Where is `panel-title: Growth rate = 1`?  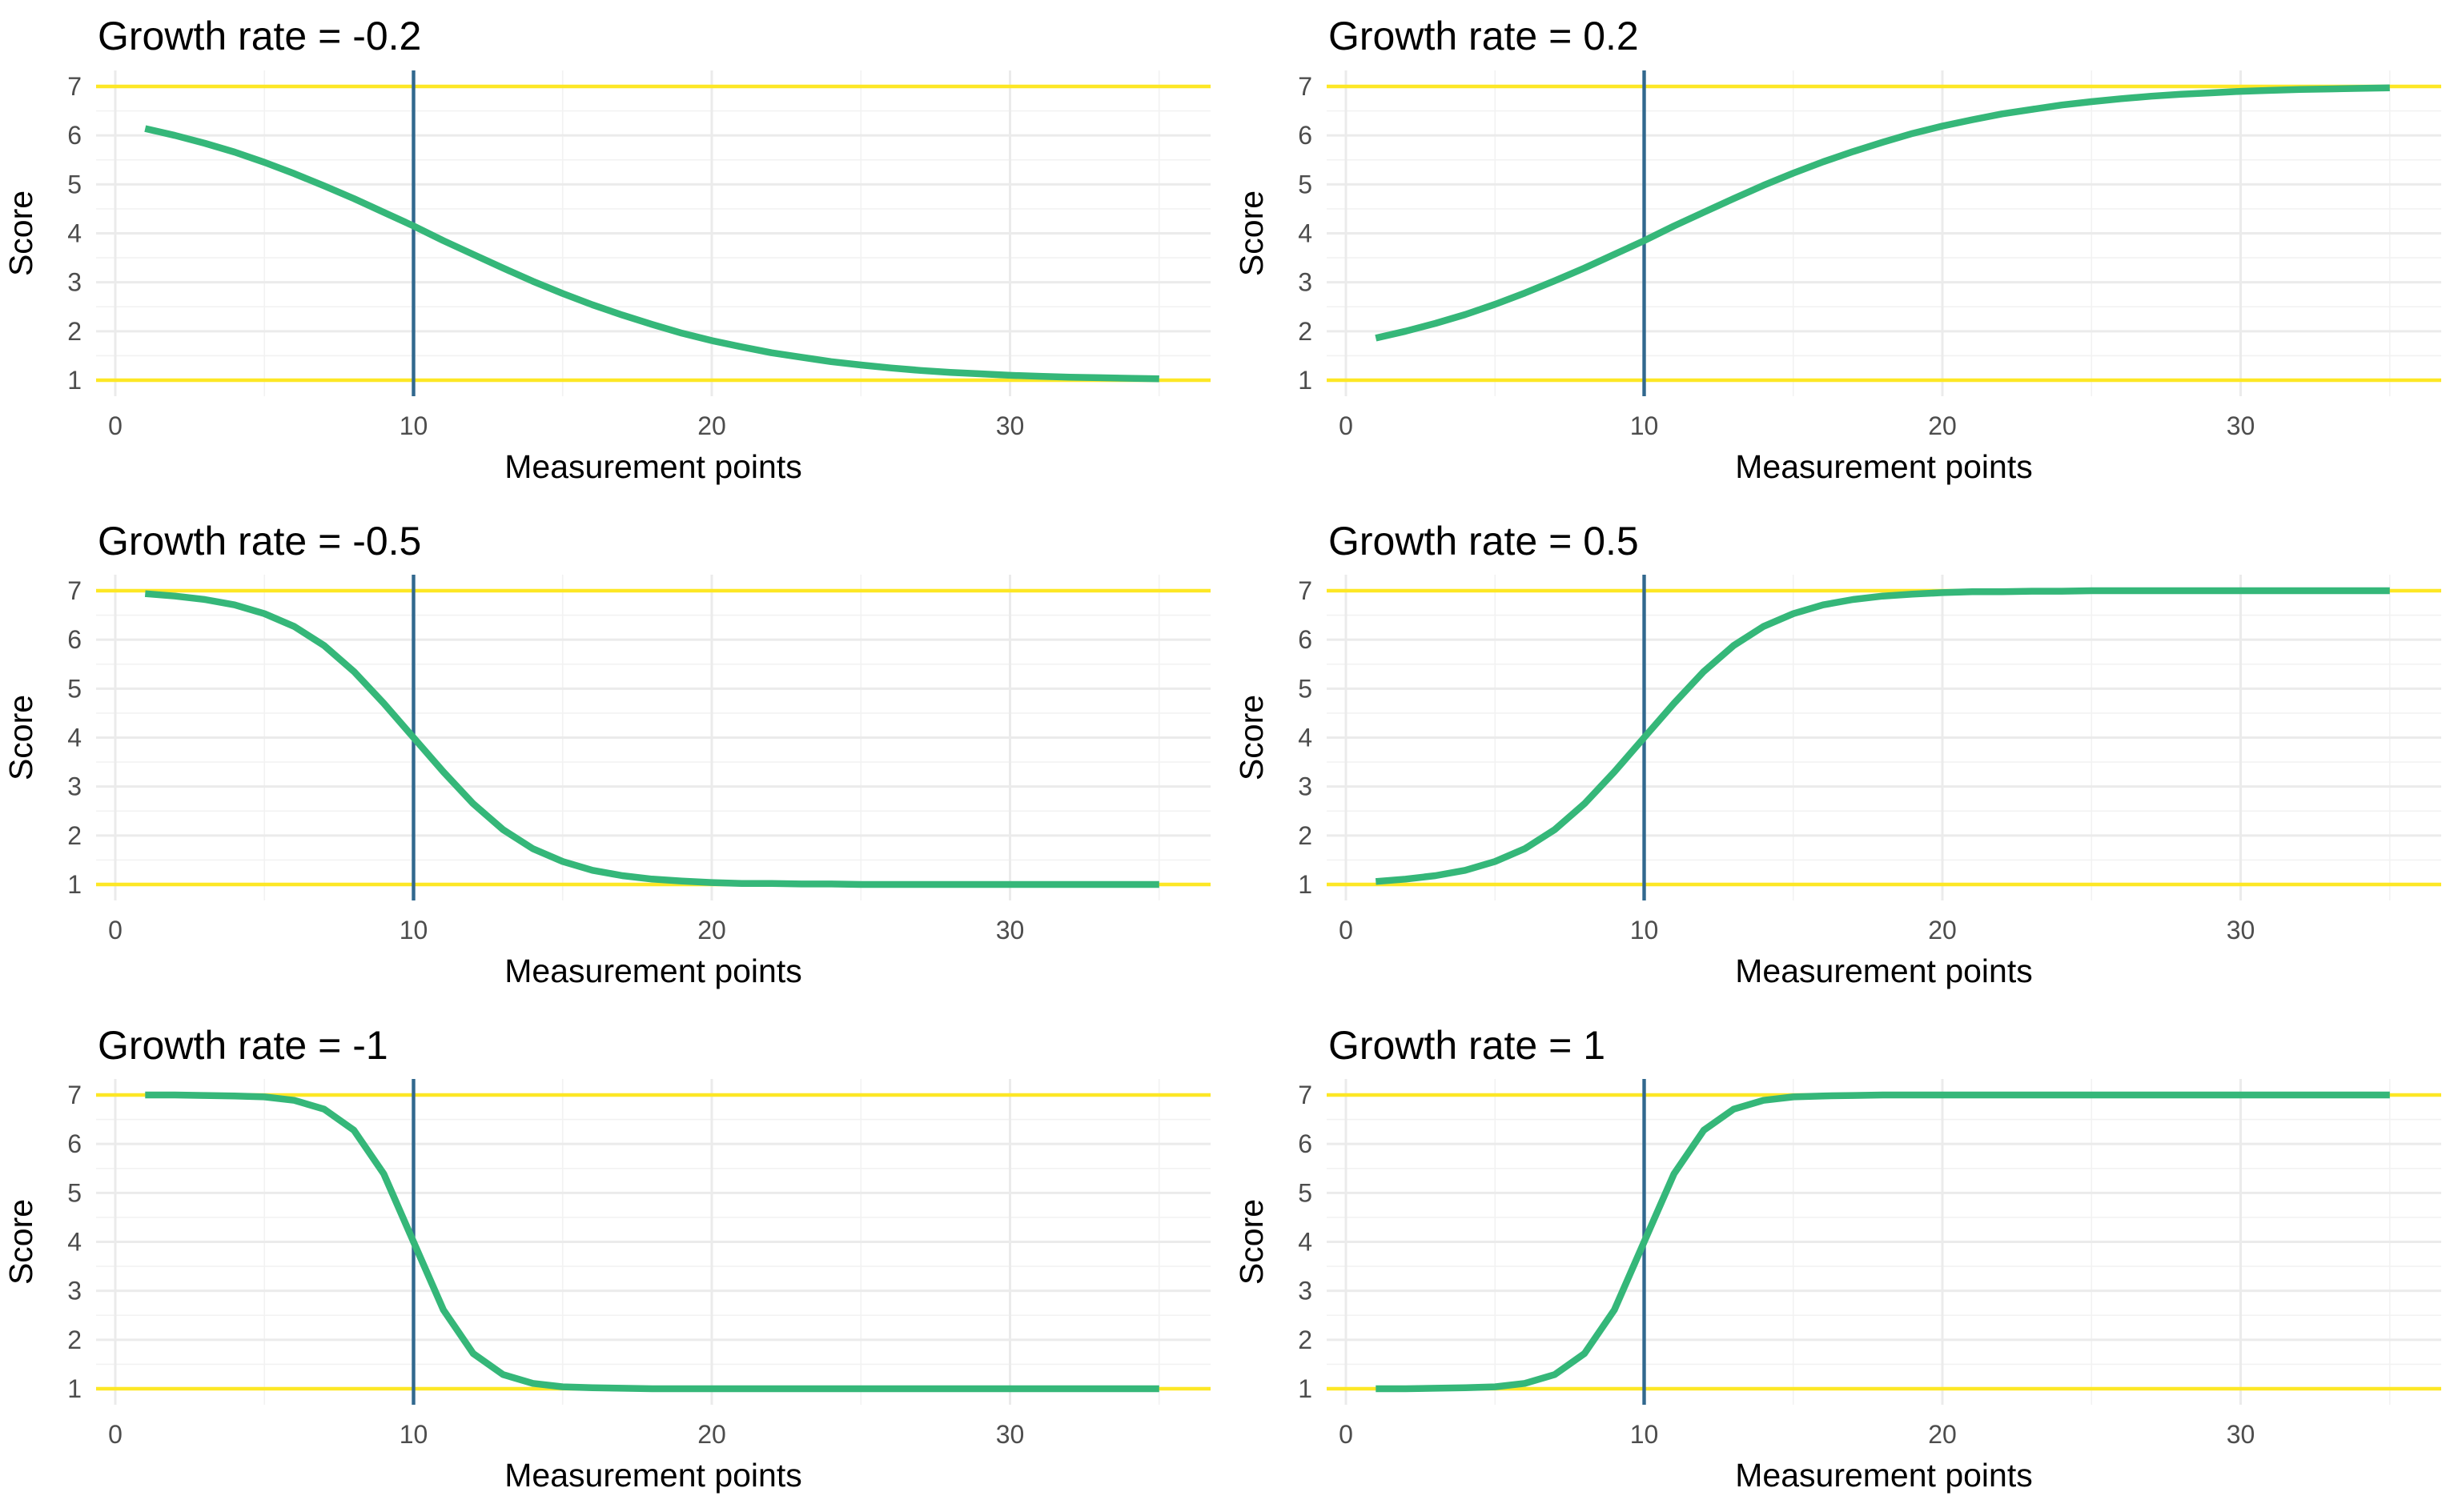 panel-title: Growth rate = 1 is located at coordinates (1466, 1045).